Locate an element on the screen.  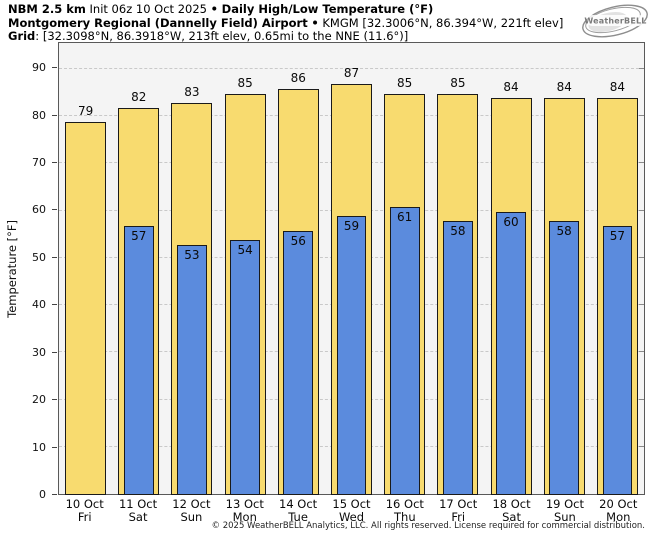
x-axis-label: 15 Oct Wed is located at coordinates (351, 510).